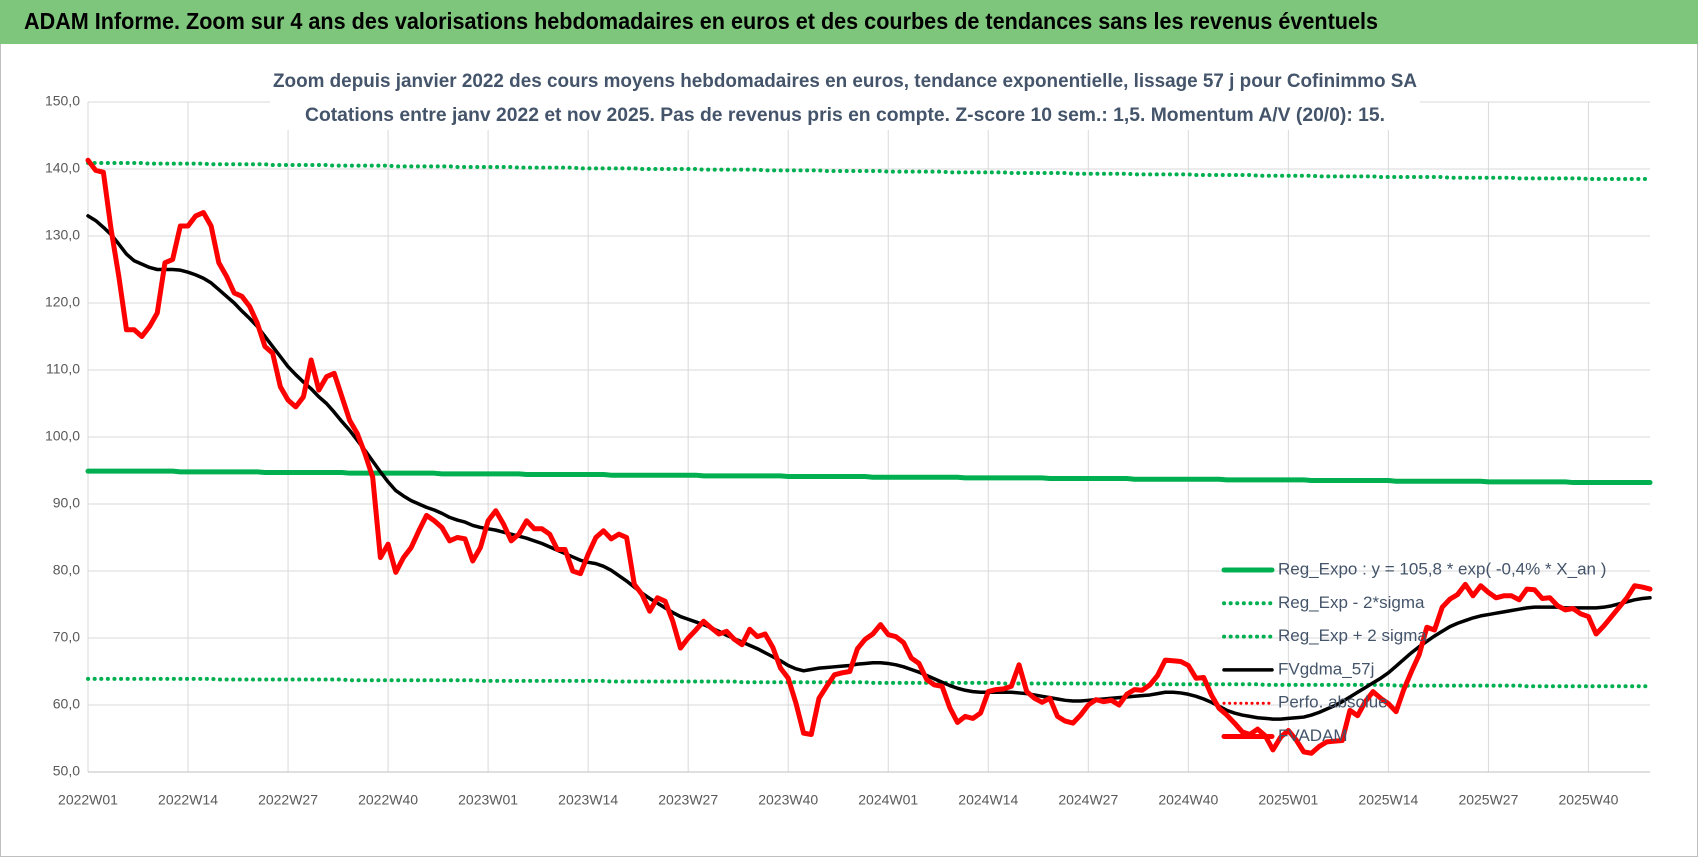 The image size is (1698, 862). What do you see at coordinates (845, 98) in the screenshot?
I see `title-background` at bounding box center [845, 98].